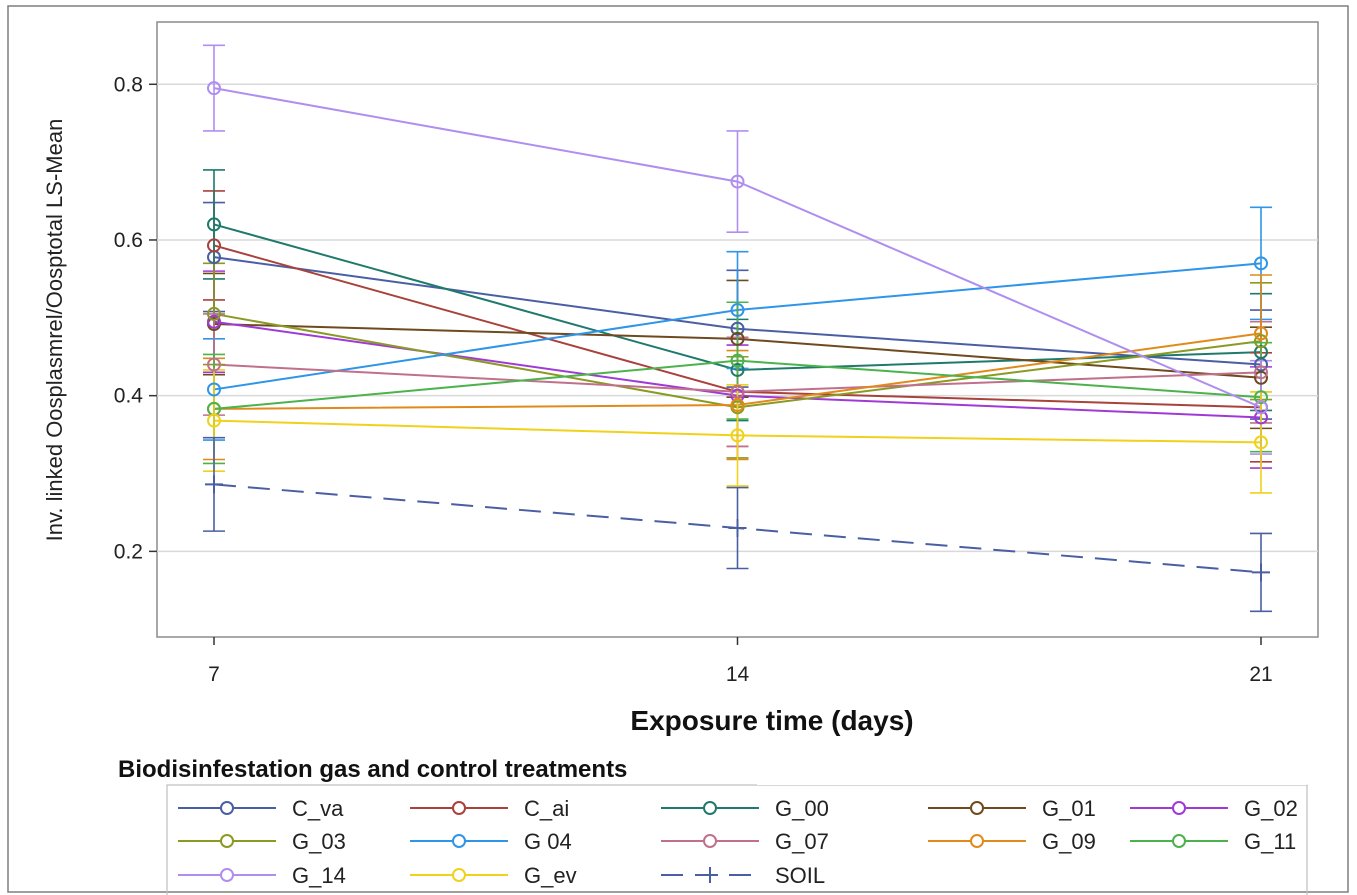  I want to click on legend-label: G_ev, so click(550, 875).